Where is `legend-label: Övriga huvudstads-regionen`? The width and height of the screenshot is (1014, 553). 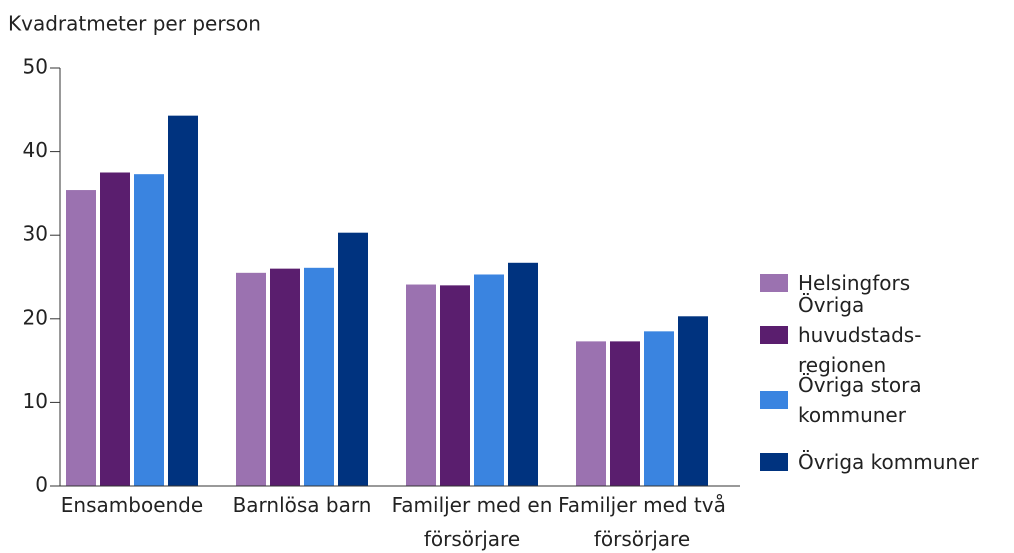 legend-label: Övriga huvudstads-regionen is located at coordinates (860, 335).